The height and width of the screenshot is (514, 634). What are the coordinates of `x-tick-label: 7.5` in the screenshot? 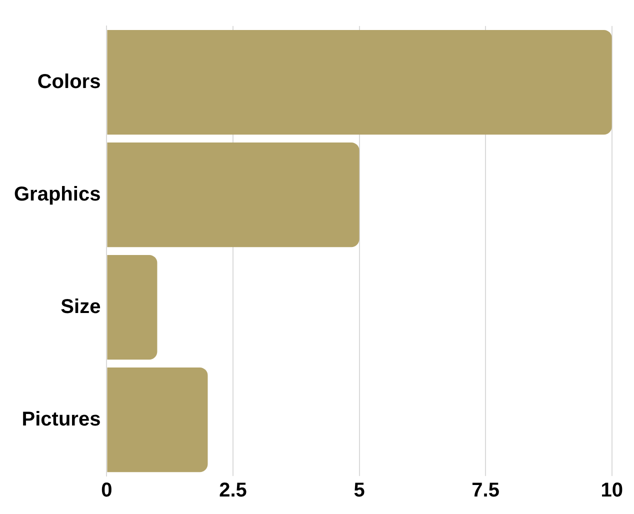 It's located at (486, 491).